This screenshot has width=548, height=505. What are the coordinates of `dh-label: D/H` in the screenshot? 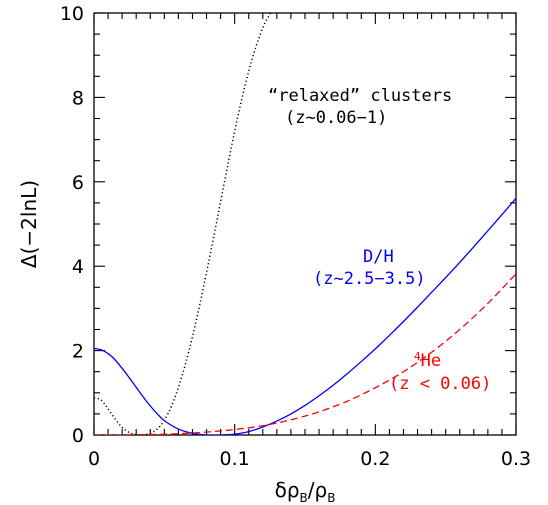 It's located at (378, 257).